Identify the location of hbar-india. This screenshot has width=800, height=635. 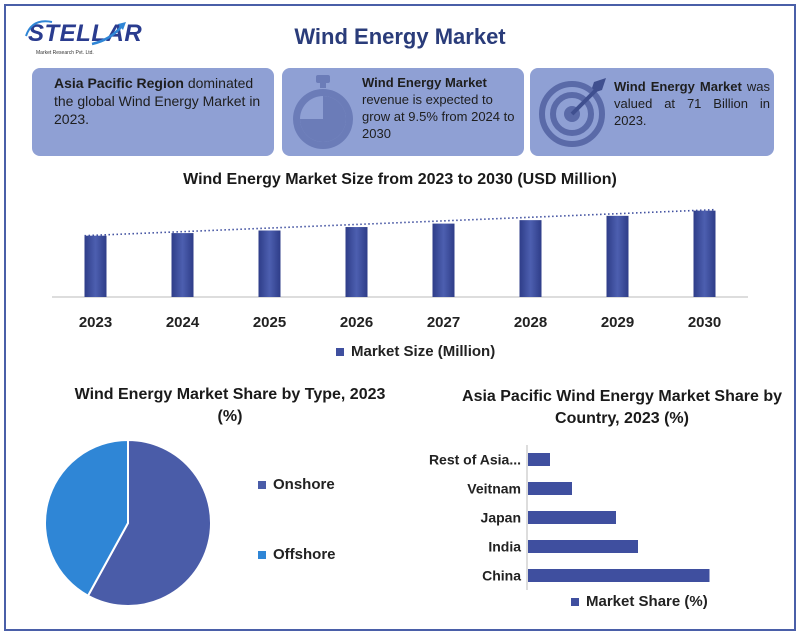
(583, 546).